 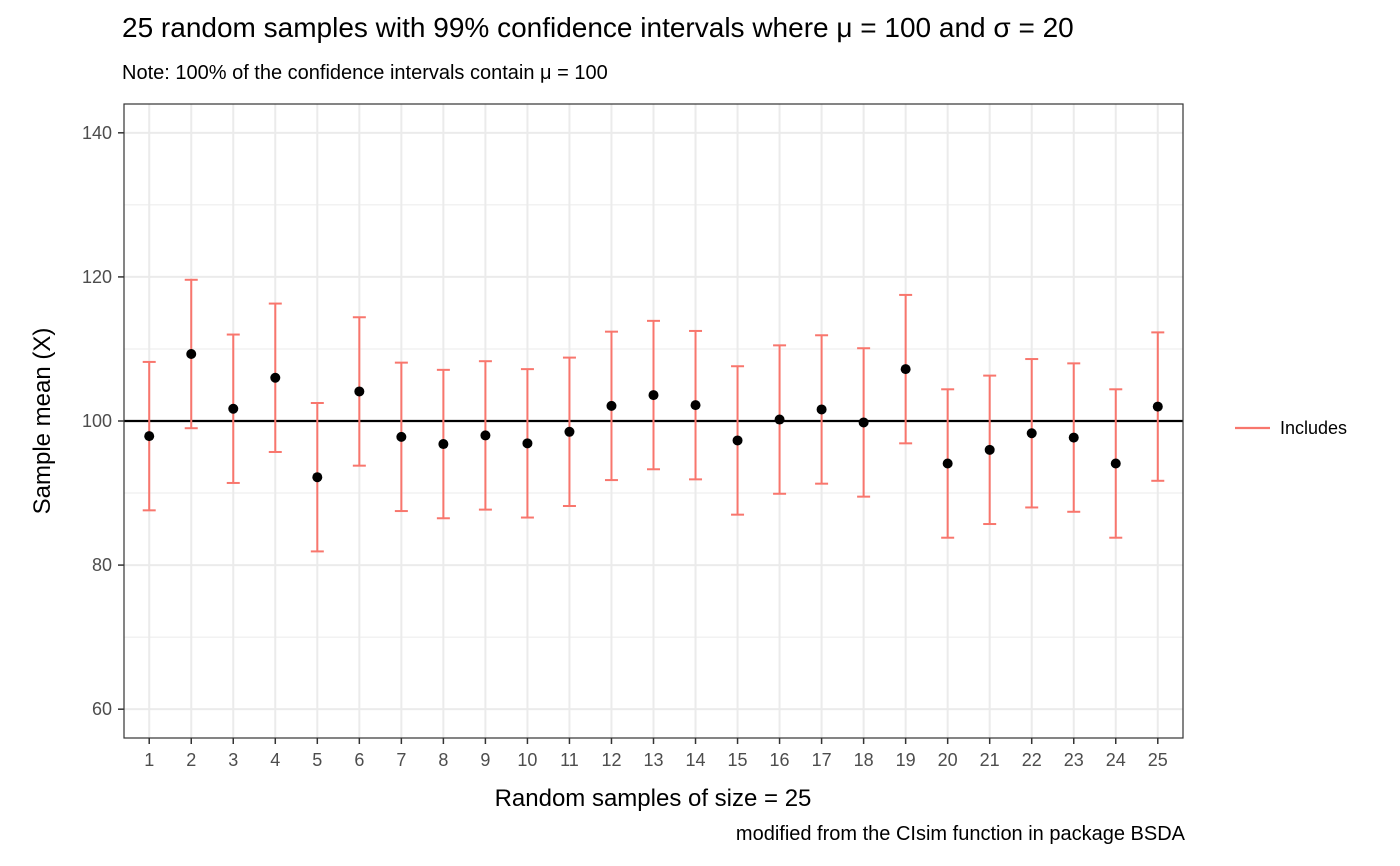 What do you see at coordinates (653, 415) in the screenshot?
I see `sample-mean-points` at bounding box center [653, 415].